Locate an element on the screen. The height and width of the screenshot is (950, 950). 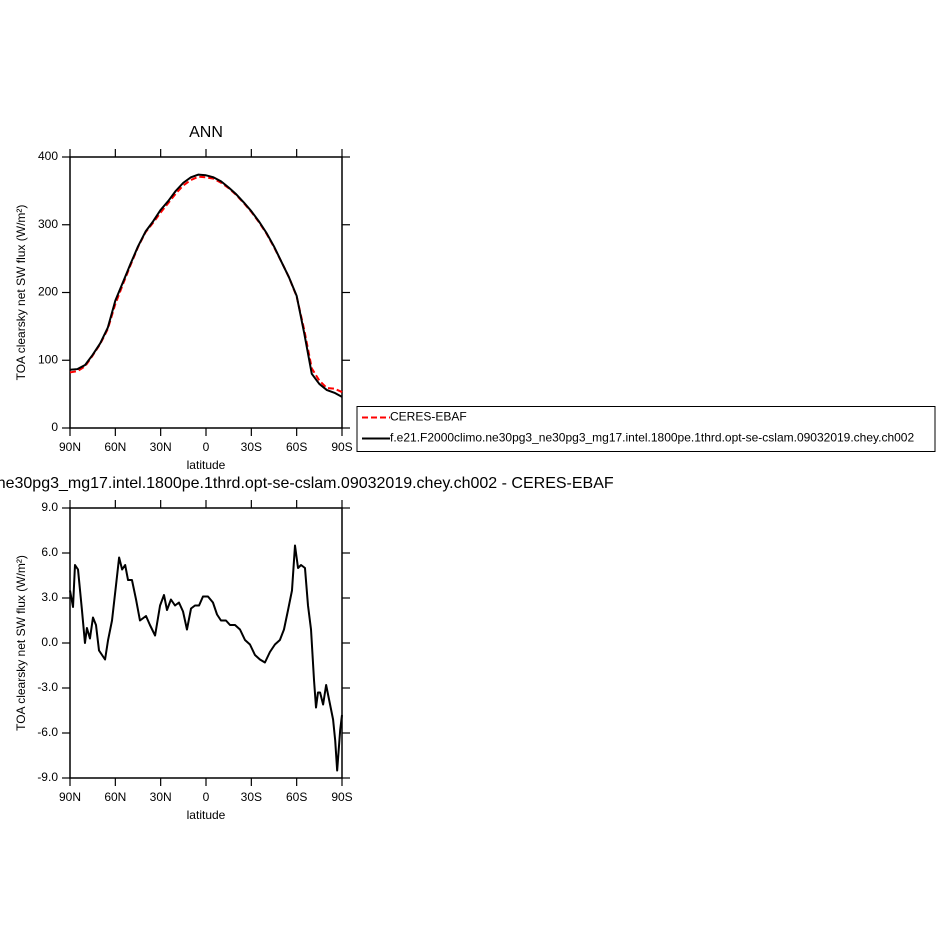
y-tick-label: 0.0 is located at coordinates (49, 642).